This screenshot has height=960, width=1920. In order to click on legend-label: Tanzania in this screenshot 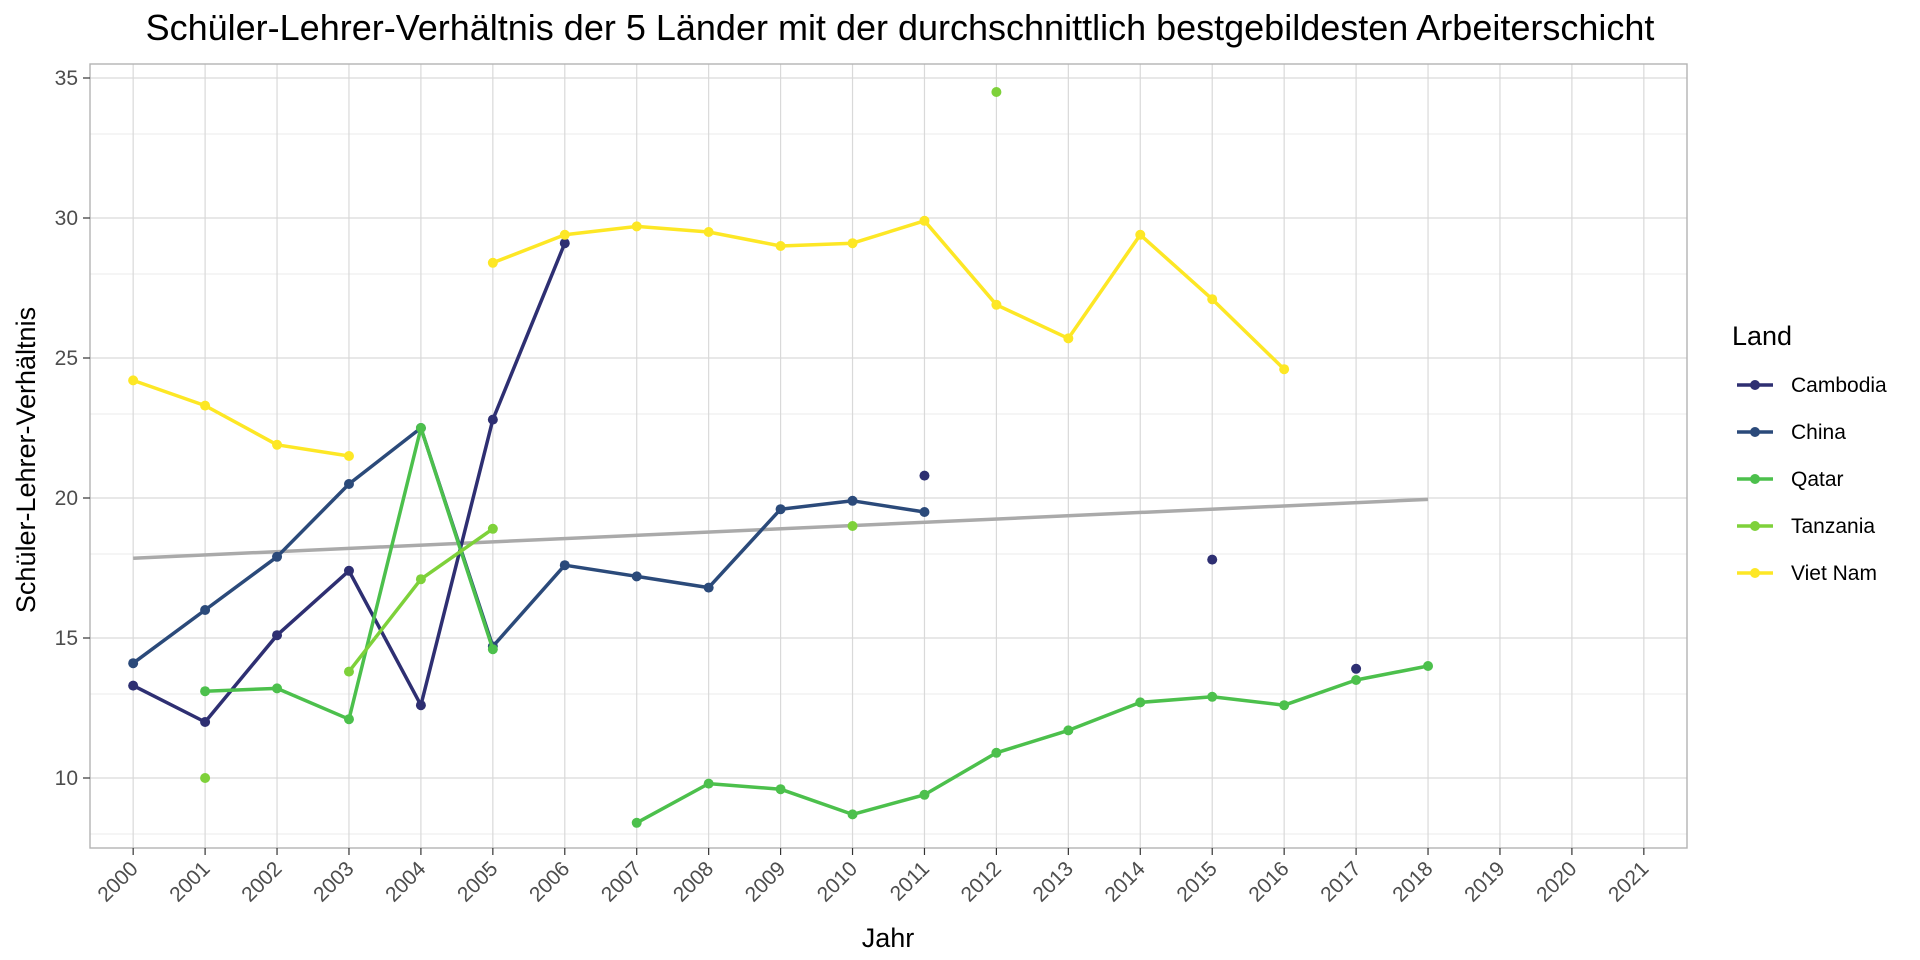, I will do `click(1833, 526)`.